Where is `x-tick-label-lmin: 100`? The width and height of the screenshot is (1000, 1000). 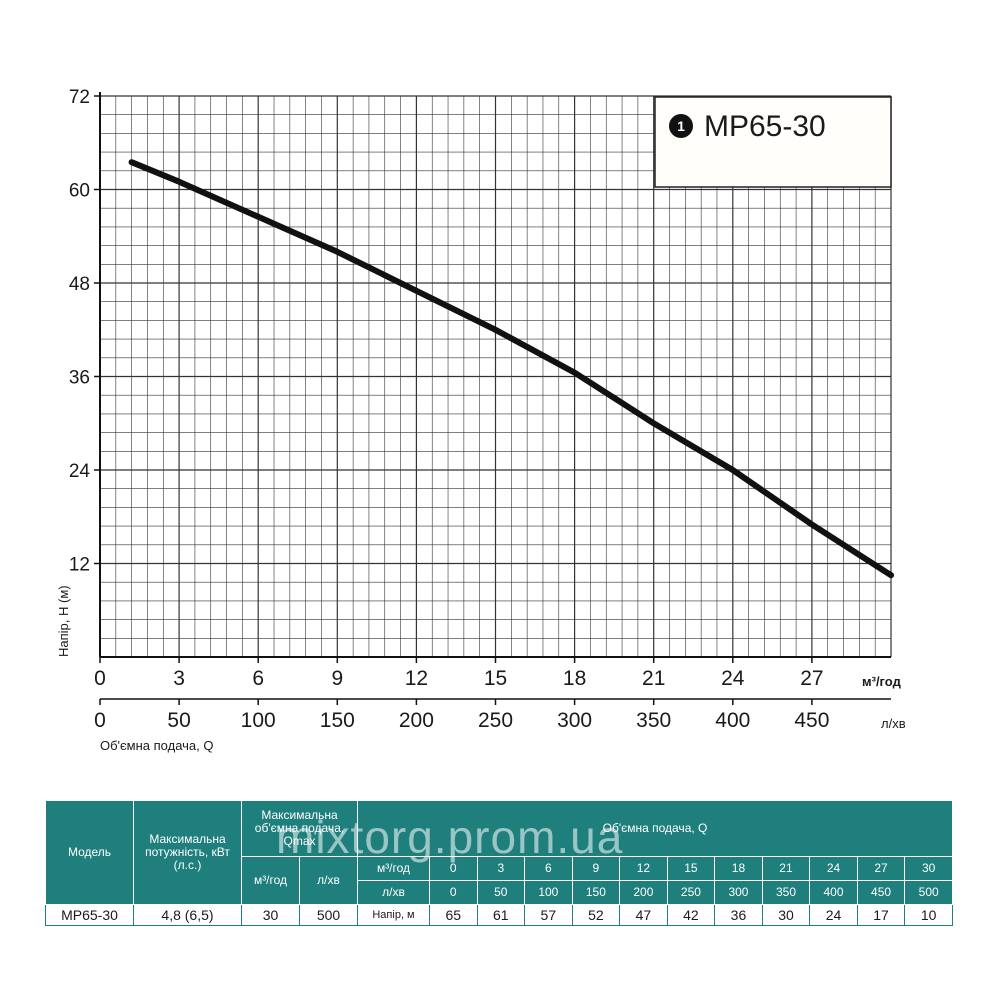 x-tick-label-lmin: 100 is located at coordinates (258, 720).